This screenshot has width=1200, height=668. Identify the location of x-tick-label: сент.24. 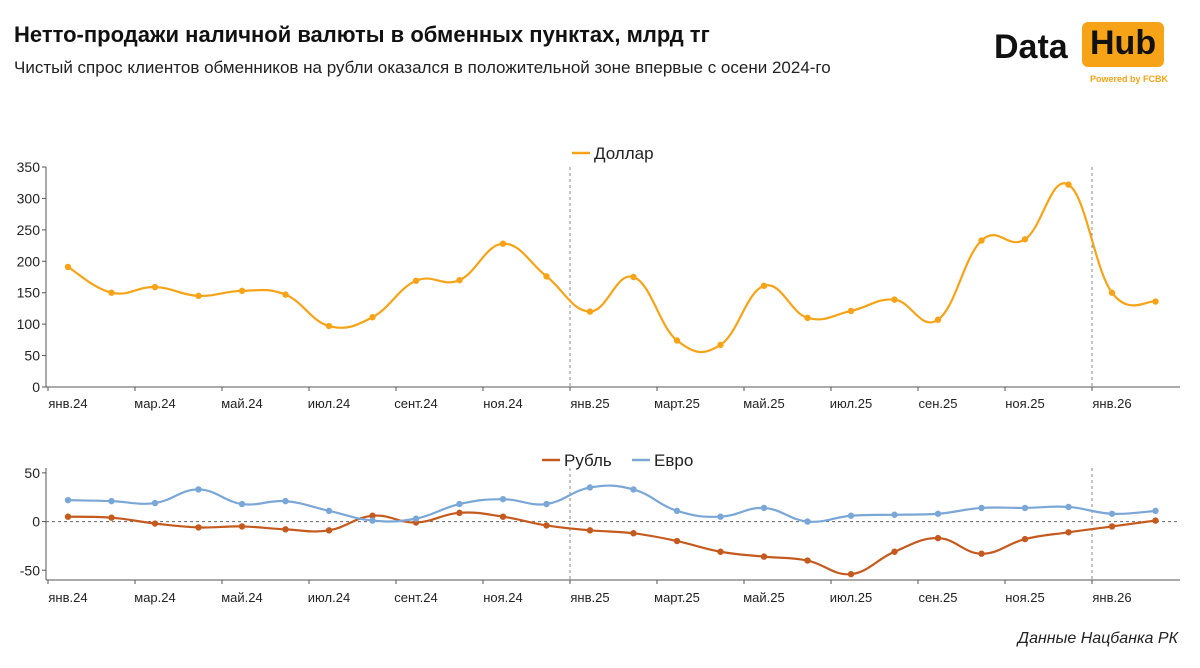
(416, 403).